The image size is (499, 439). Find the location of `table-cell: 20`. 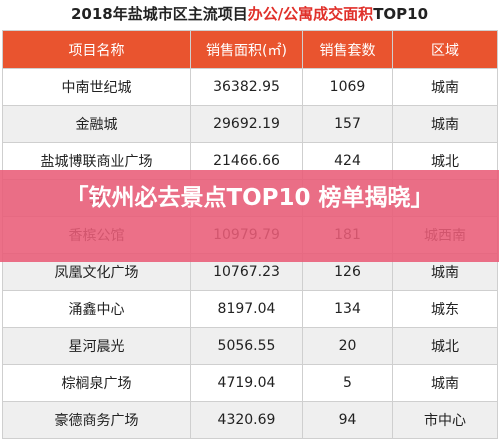

table-cell: 20 is located at coordinates (347, 346).